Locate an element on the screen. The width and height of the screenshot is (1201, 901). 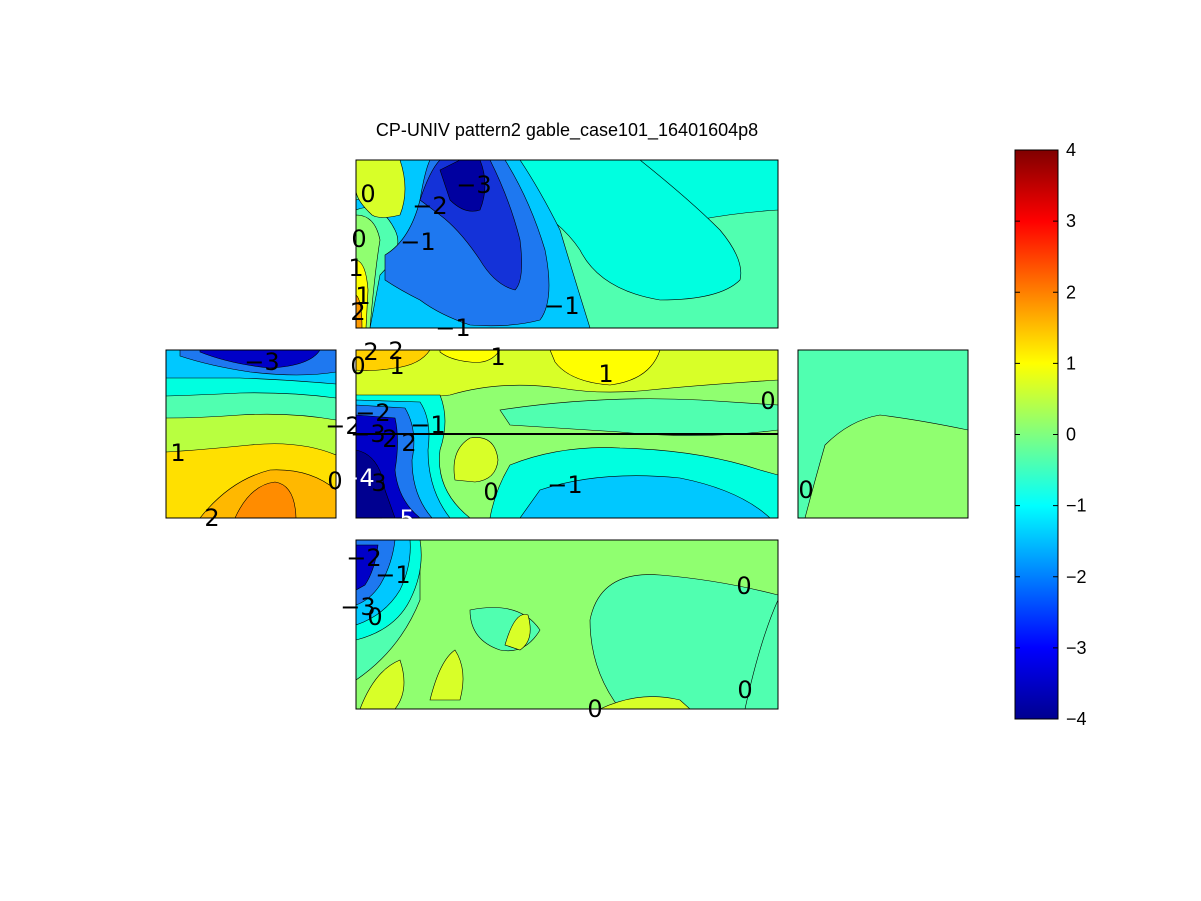
right-region-aqua is located at coordinates (883, 434).